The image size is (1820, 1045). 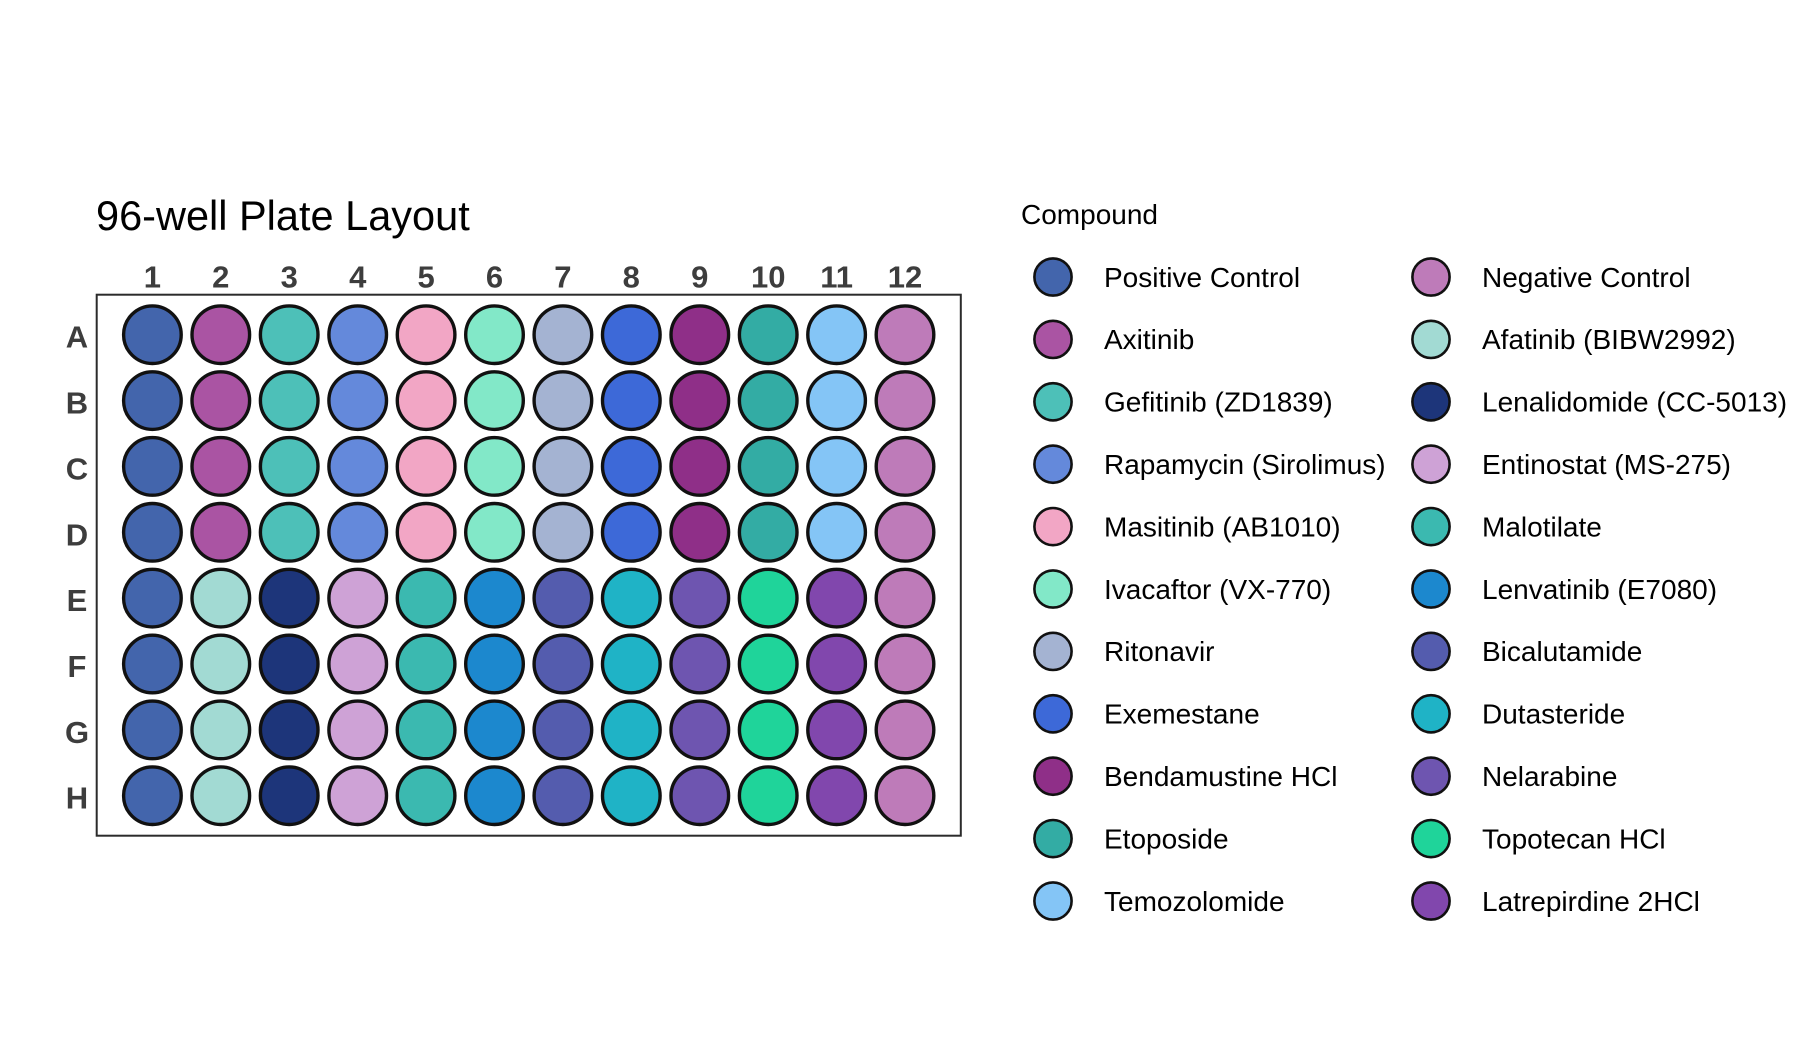 What do you see at coordinates (1220, 776) in the screenshot?
I see `svg-text: Bendamustine HCl` at bounding box center [1220, 776].